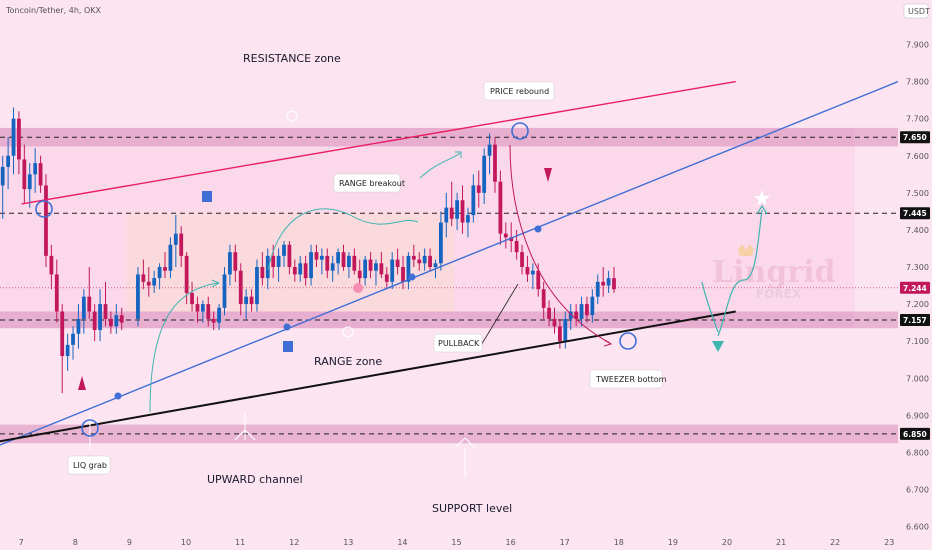  I want to click on price-axis-panel, so click(915, 275).